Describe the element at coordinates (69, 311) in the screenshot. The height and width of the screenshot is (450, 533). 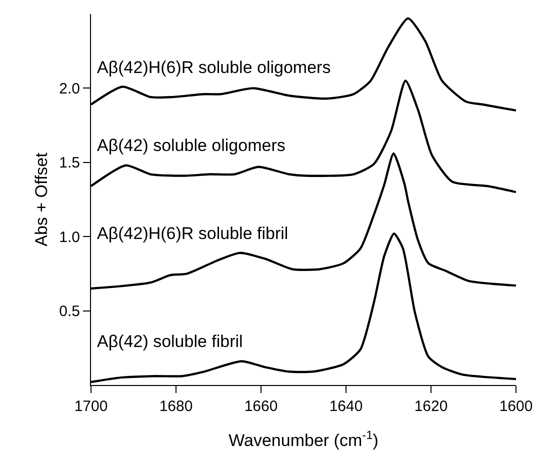
I see `y-tick-label: 0.5` at that location.